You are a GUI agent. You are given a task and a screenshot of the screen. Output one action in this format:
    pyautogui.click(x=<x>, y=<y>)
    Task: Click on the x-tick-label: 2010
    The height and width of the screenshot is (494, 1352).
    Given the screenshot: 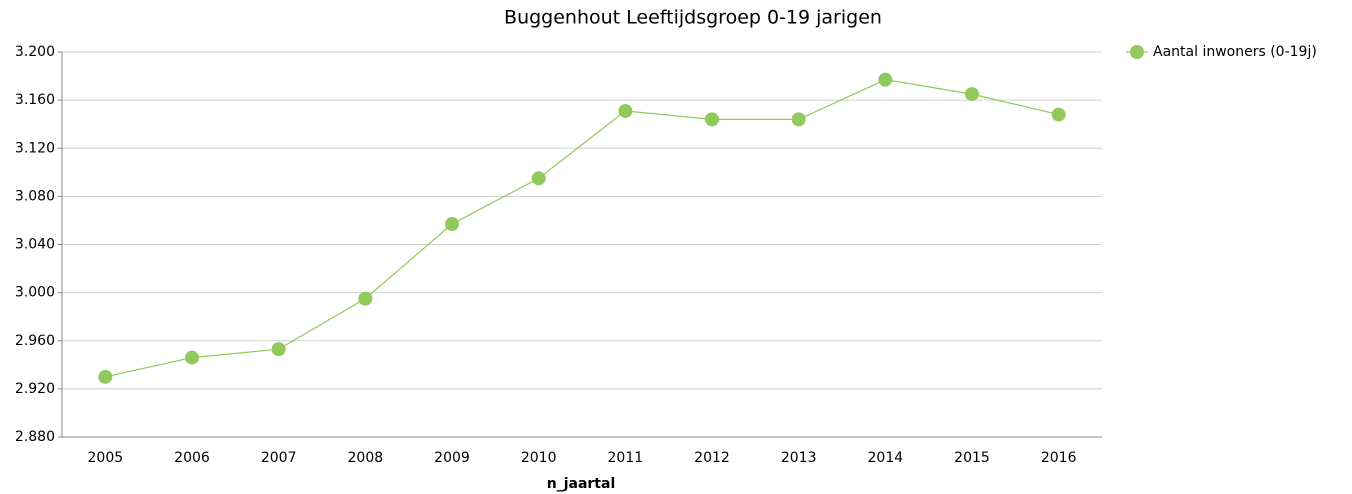 What is the action you would take?
    pyautogui.click(x=539, y=458)
    